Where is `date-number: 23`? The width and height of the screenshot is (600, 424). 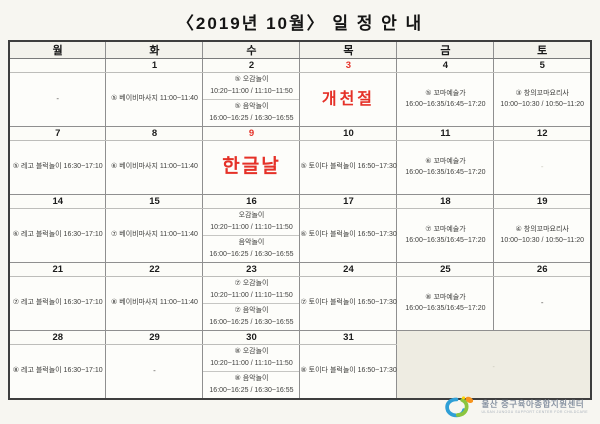
date-number: 23 is located at coordinates (251, 269).